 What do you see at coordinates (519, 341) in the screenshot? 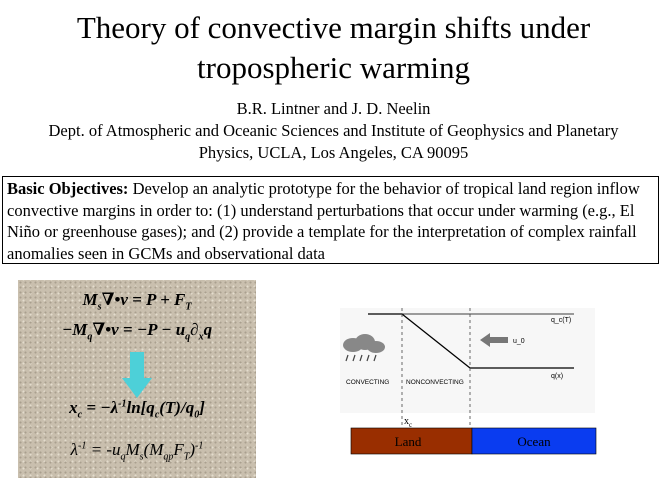
I see `u0-label: u_0` at bounding box center [519, 341].